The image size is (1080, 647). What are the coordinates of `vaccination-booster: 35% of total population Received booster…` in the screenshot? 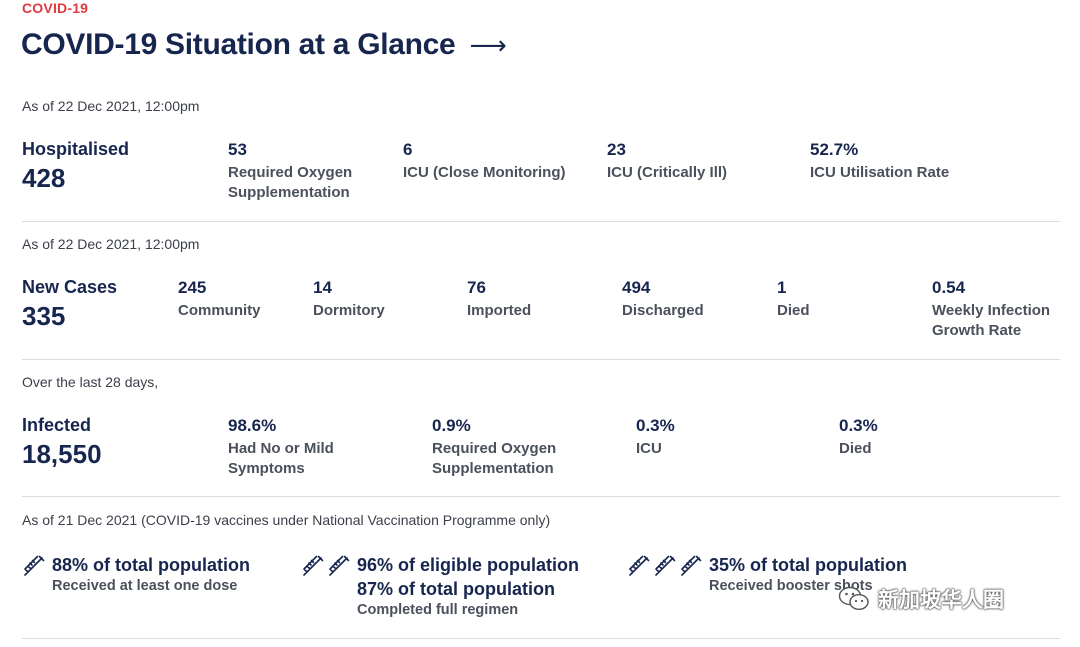 It's located at (767, 574).